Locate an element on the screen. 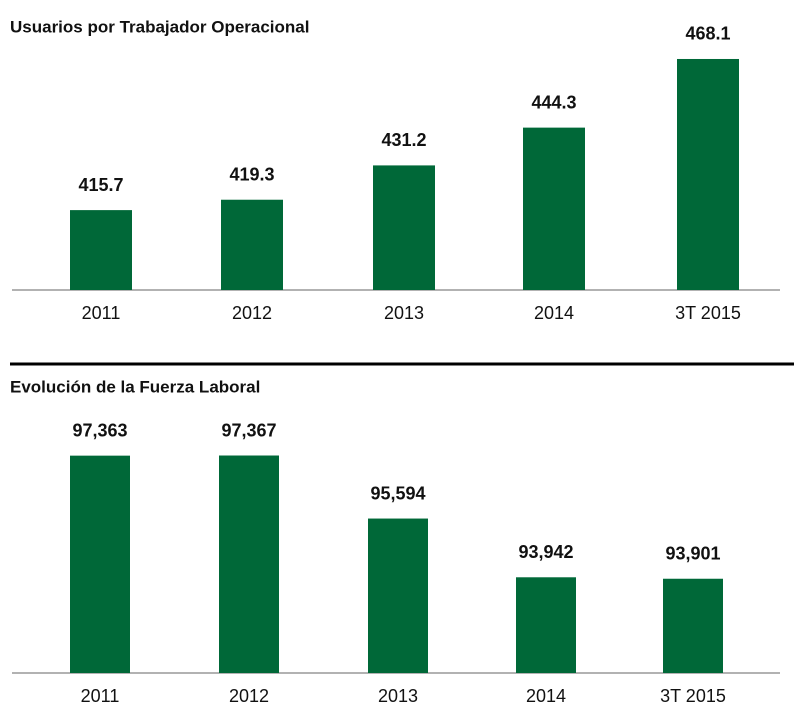 This screenshot has width=794, height=711. value-label: 95,594 is located at coordinates (397, 493).